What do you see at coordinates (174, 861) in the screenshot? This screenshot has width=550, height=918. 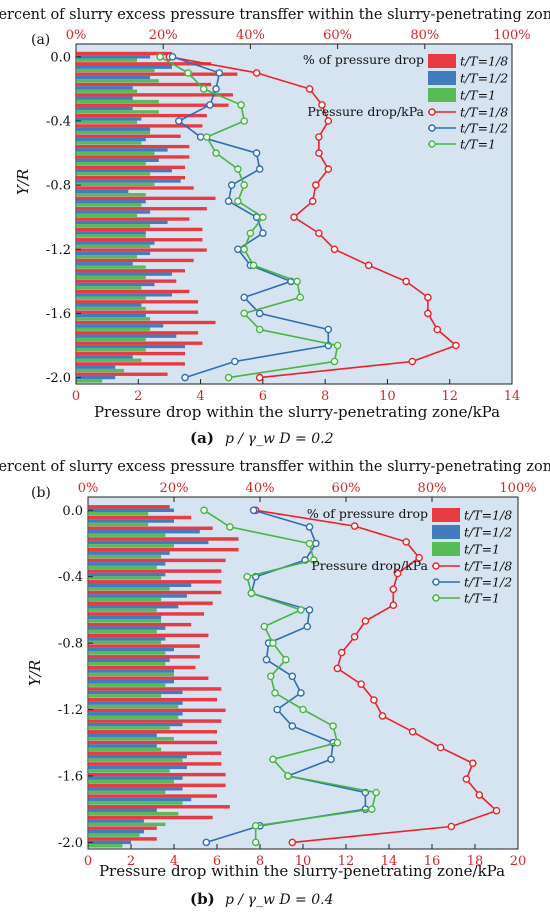 I see `panel-b-x-tick-label: 4` at bounding box center [174, 861].